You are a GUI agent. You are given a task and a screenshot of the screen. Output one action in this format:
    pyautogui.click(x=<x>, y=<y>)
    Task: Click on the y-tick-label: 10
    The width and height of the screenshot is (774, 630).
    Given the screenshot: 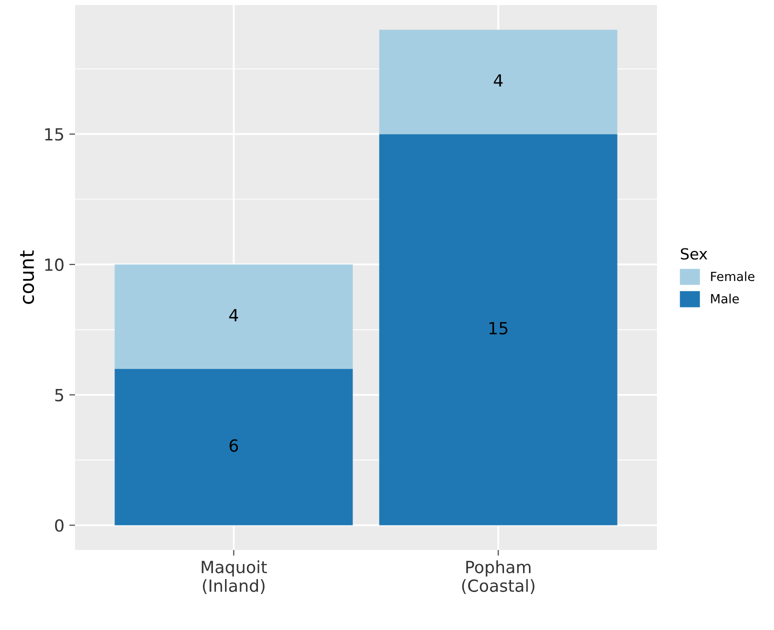 What is the action you would take?
    pyautogui.click(x=54, y=265)
    